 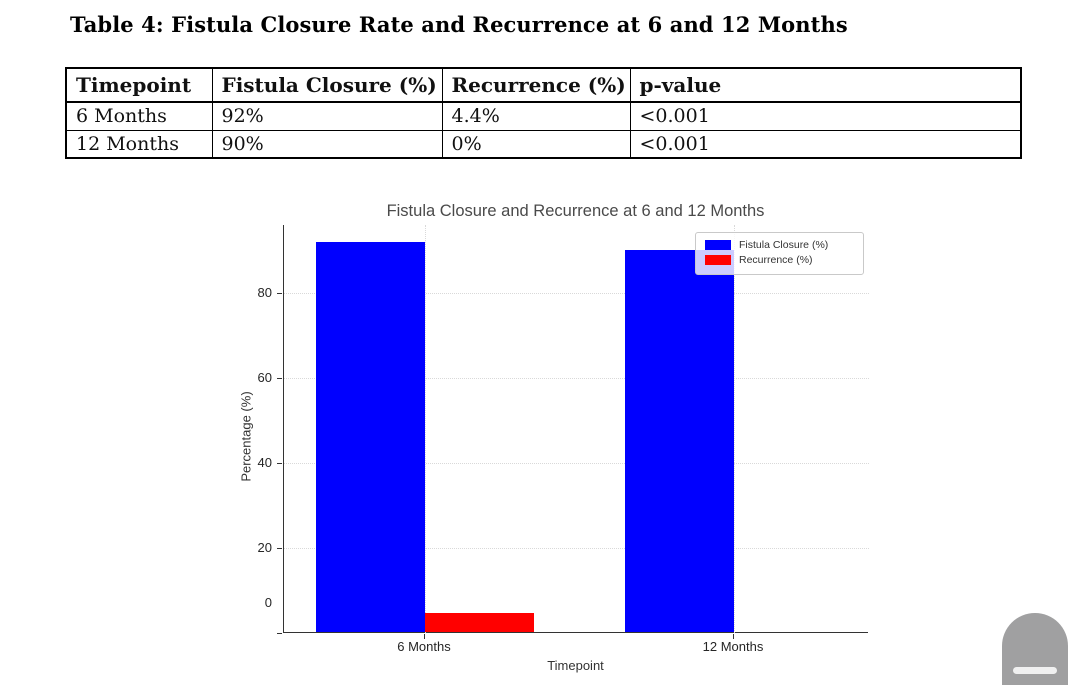 I want to click on scroll-indicator, so click(x=1035, y=649).